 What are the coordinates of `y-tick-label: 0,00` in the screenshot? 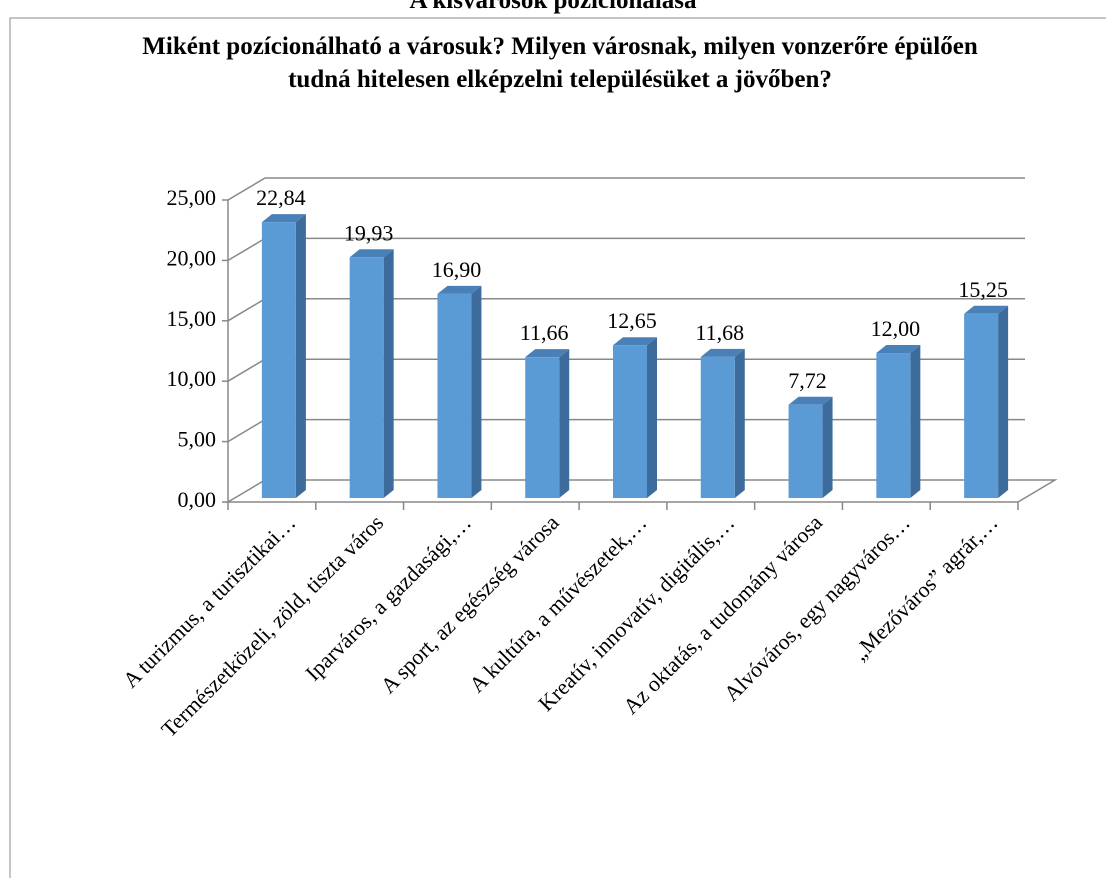 It's located at (197, 499).